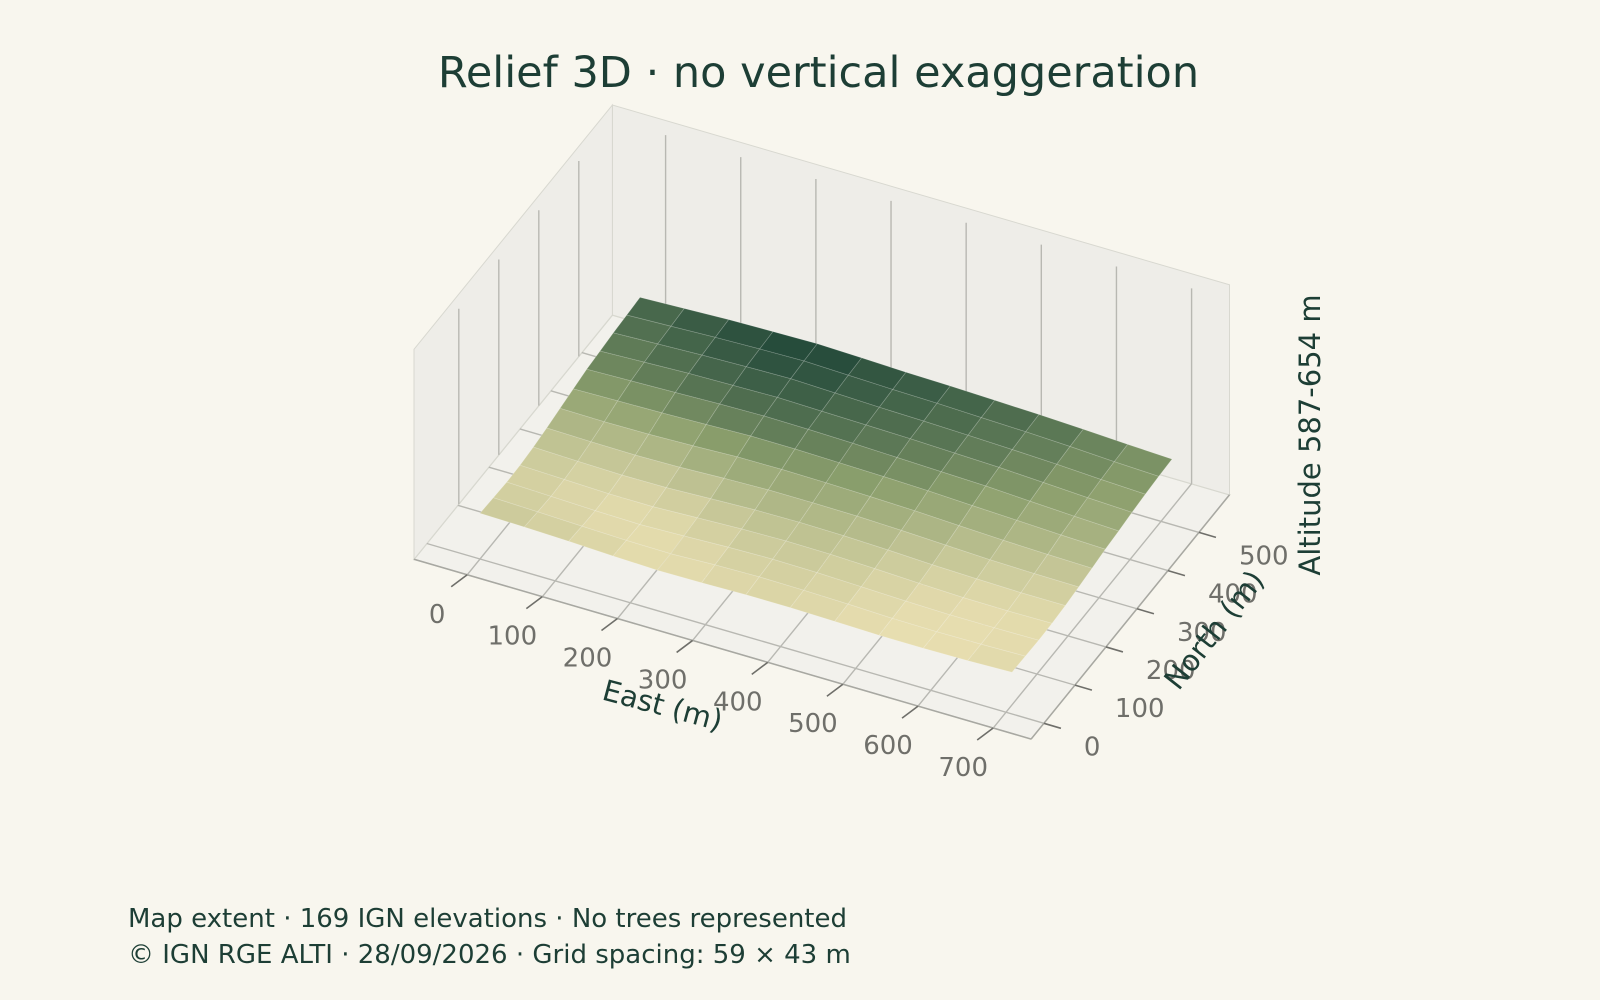 This screenshot has height=1000, width=1600. What do you see at coordinates (437, 615) in the screenshot?
I see `x-tick-label: 0` at bounding box center [437, 615].